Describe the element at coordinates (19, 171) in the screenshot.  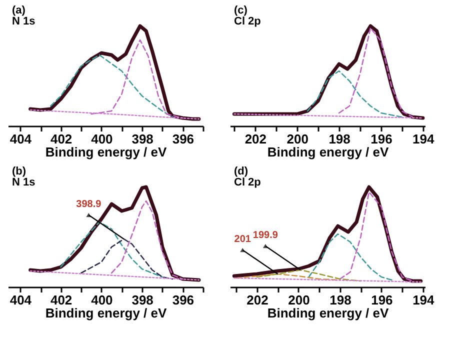
I see `chart-title: (b)` at that location.